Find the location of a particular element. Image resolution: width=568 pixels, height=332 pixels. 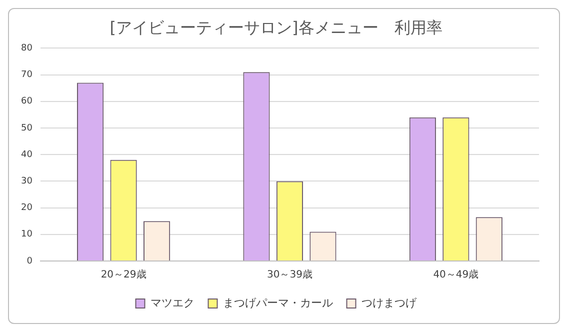

y-tick-label: 20 is located at coordinates (27, 208).